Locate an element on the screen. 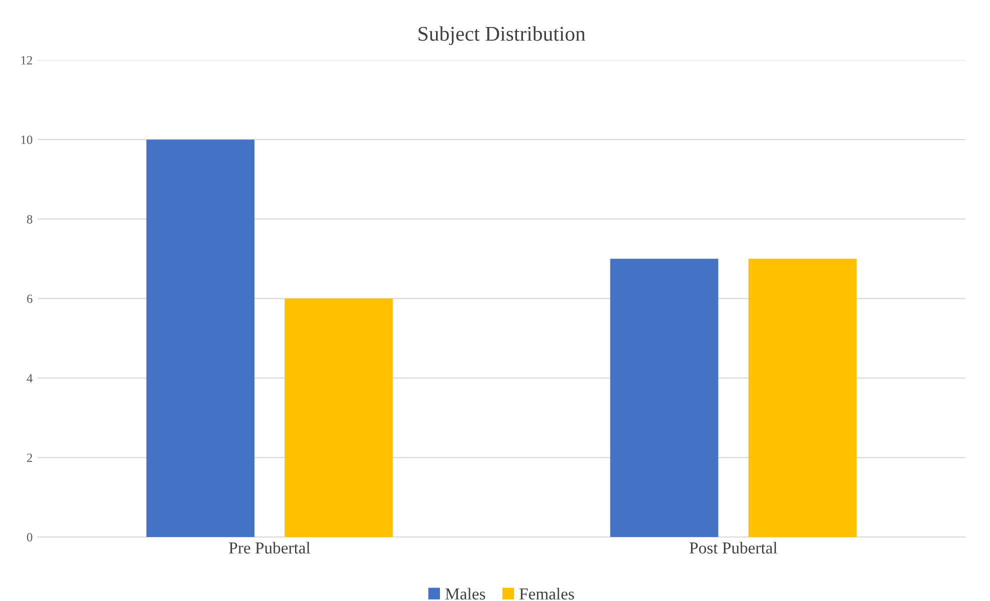 This screenshot has width=990, height=601. y-tick-label: 2 is located at coordinates (29, 458).